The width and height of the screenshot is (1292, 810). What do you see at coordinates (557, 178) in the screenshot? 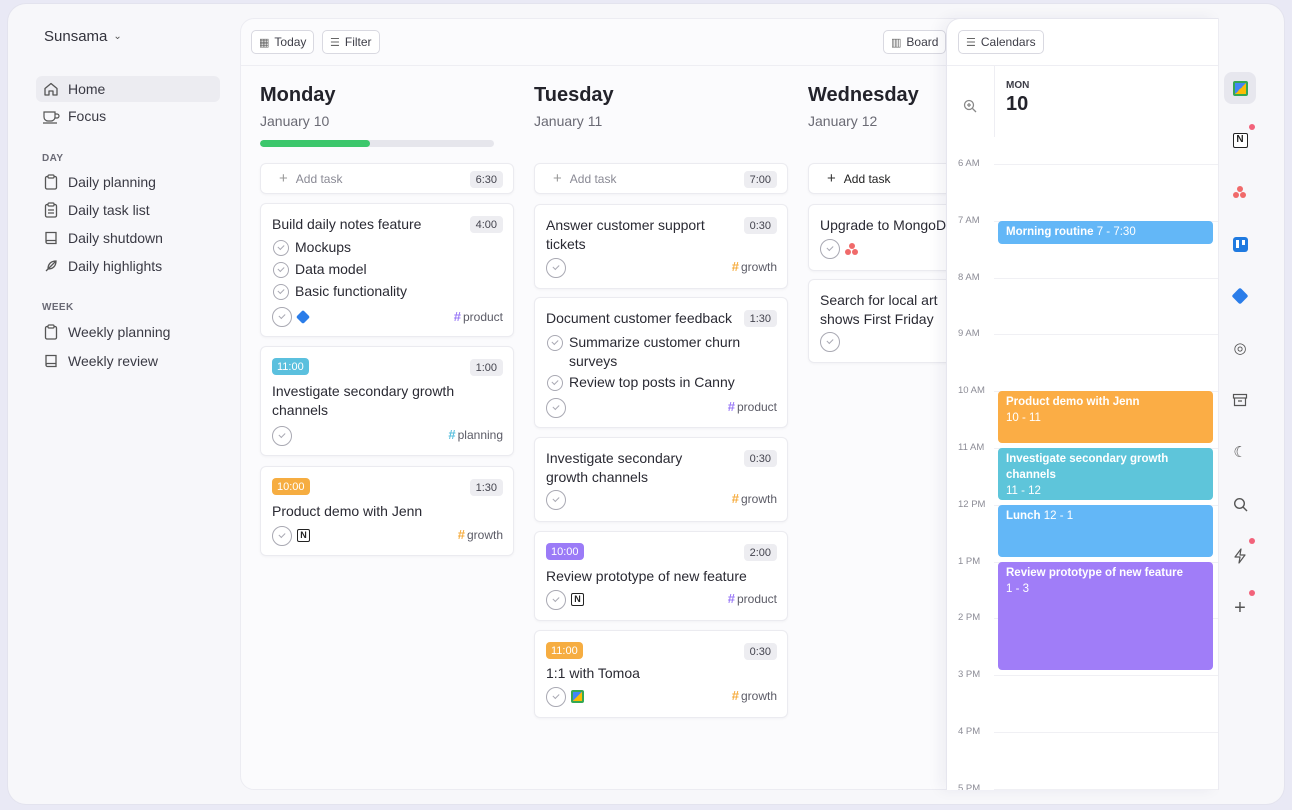
I see `plus-icon: +` at bounding box center [557, 178].